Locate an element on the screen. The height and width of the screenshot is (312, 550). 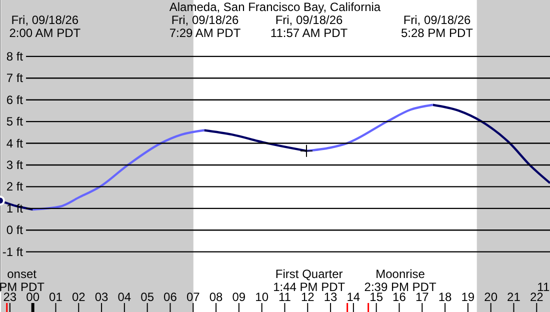
annotation: Fri, 09/18/26 7:29 AM PDT is located at coordinates (205, 26).